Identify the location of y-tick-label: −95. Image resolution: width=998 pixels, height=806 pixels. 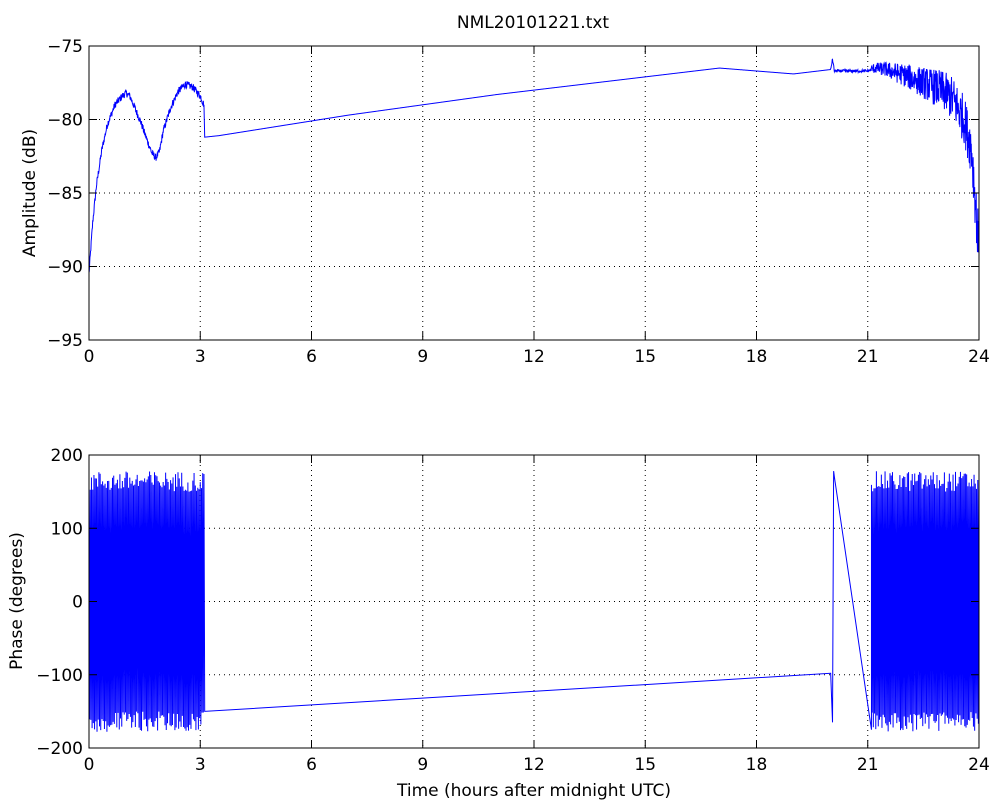
(65, 341).